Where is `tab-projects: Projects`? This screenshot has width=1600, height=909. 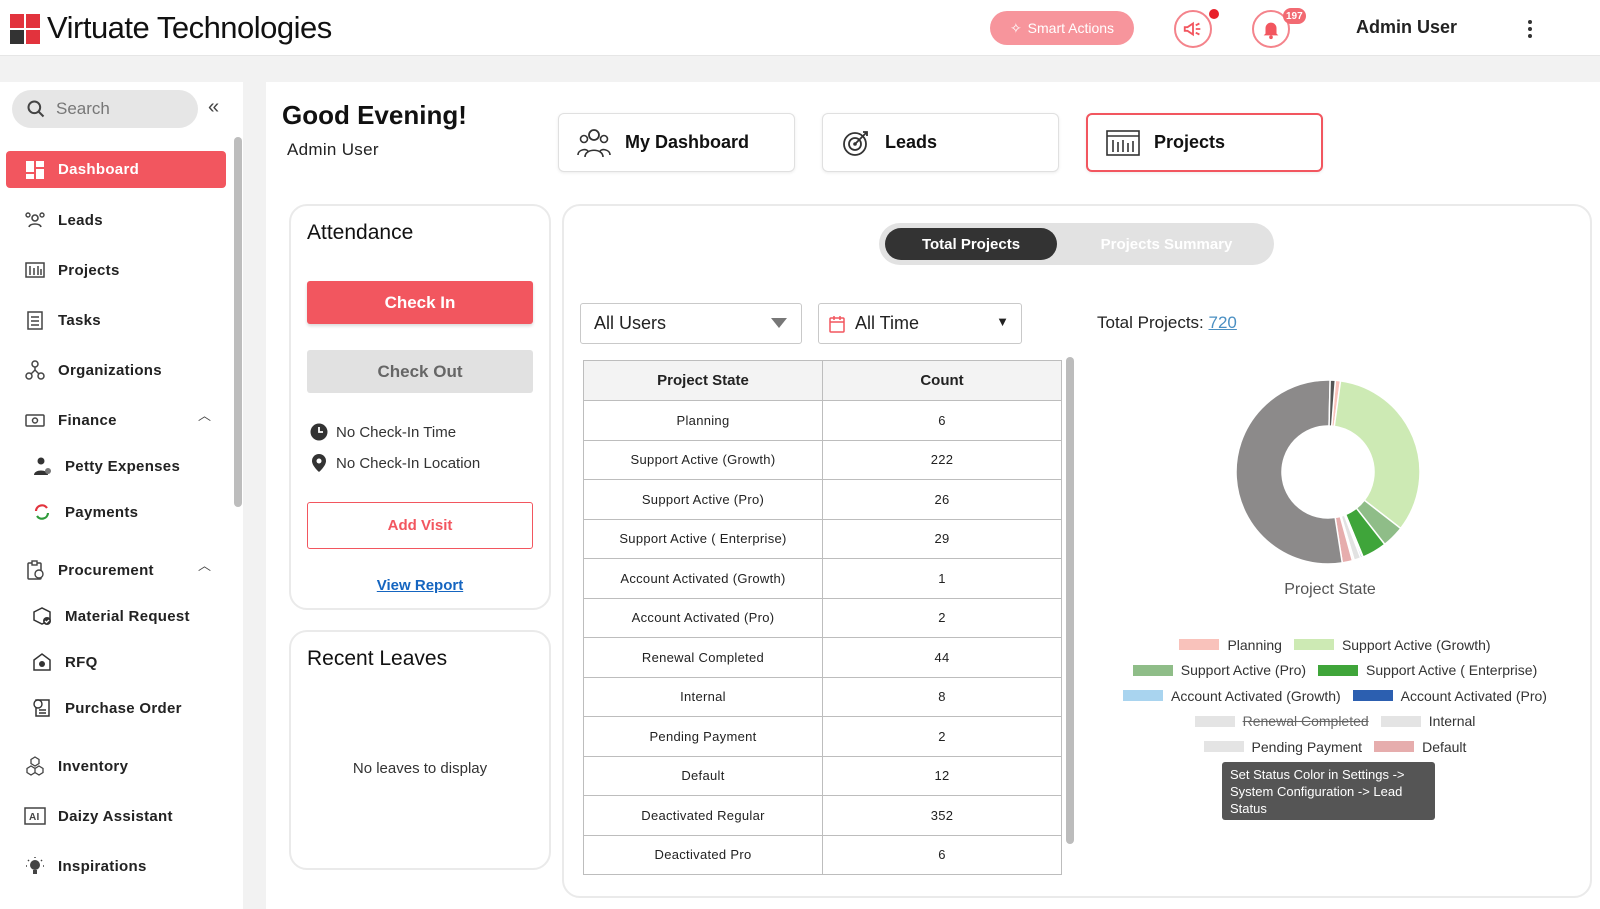 tab-projects: Projects is located at coordinates (1204, 142).